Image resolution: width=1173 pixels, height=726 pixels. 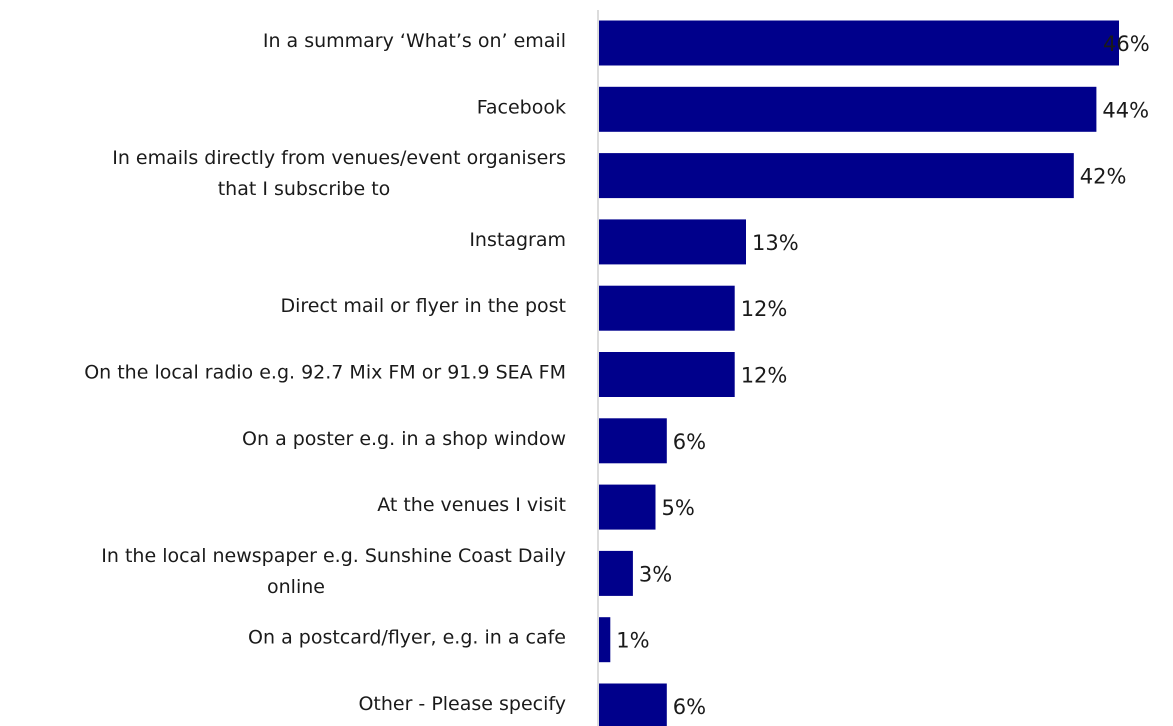 I want to click on category-label-line: On a postcard/flyer, e.g. in a cafe, so click(x=407, y=638).